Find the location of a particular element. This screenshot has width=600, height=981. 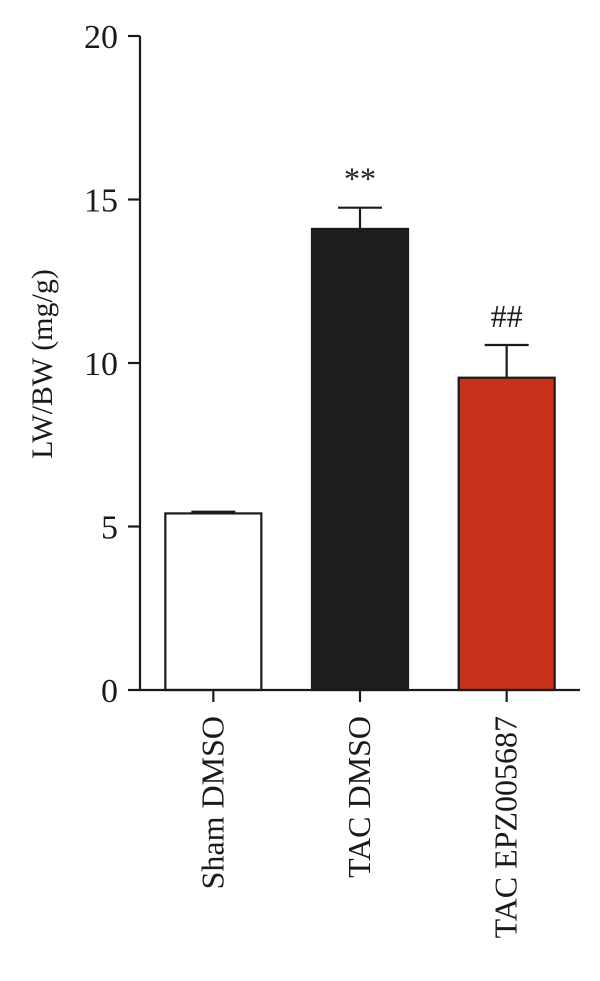

y-tick-label: 5 is located at coordinates (109, 528).